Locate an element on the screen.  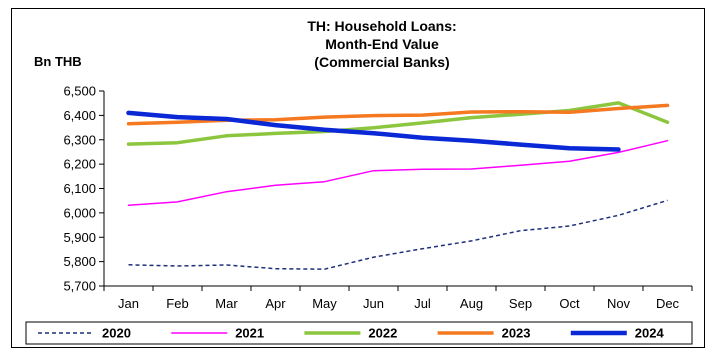
series-line-2020 is located at coordinates (398, 234).